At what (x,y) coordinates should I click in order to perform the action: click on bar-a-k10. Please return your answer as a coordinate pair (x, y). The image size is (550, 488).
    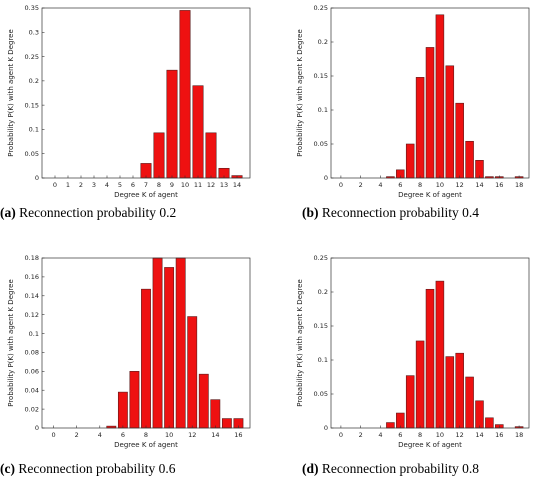
    Looking at the image, I should click on (185, 94).